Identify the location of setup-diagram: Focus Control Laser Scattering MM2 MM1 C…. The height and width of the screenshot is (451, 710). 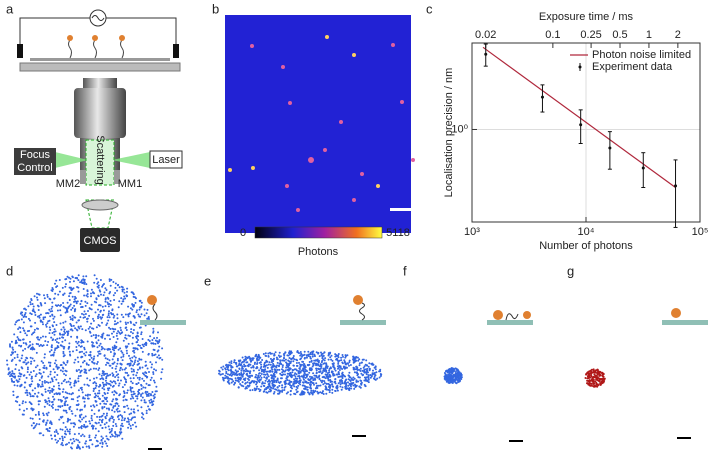
(98, 130).